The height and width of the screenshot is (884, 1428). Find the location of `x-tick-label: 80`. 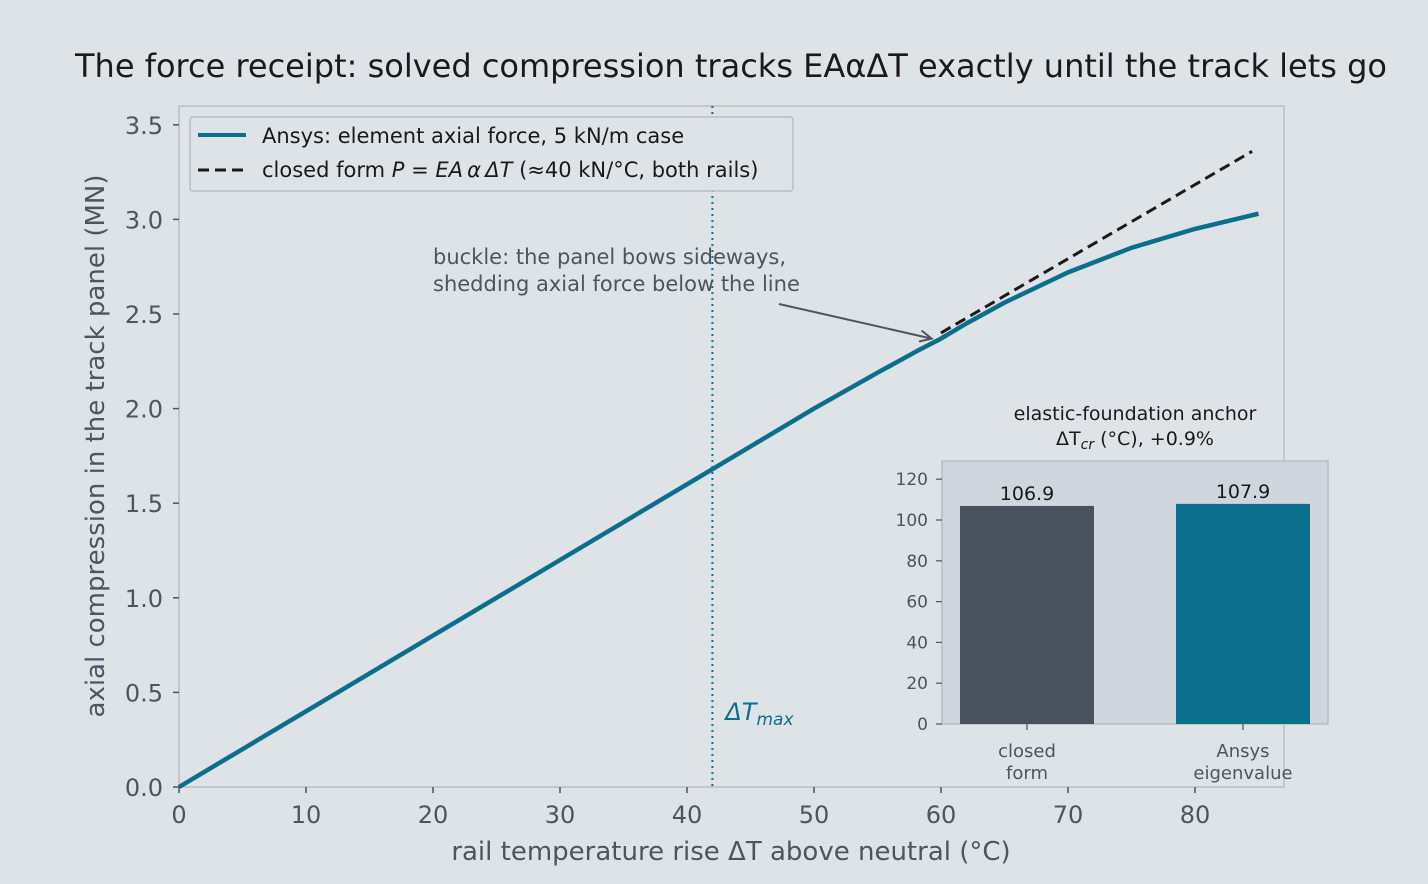

x-tick-label: 80 is located at coordinates (1195, 815).